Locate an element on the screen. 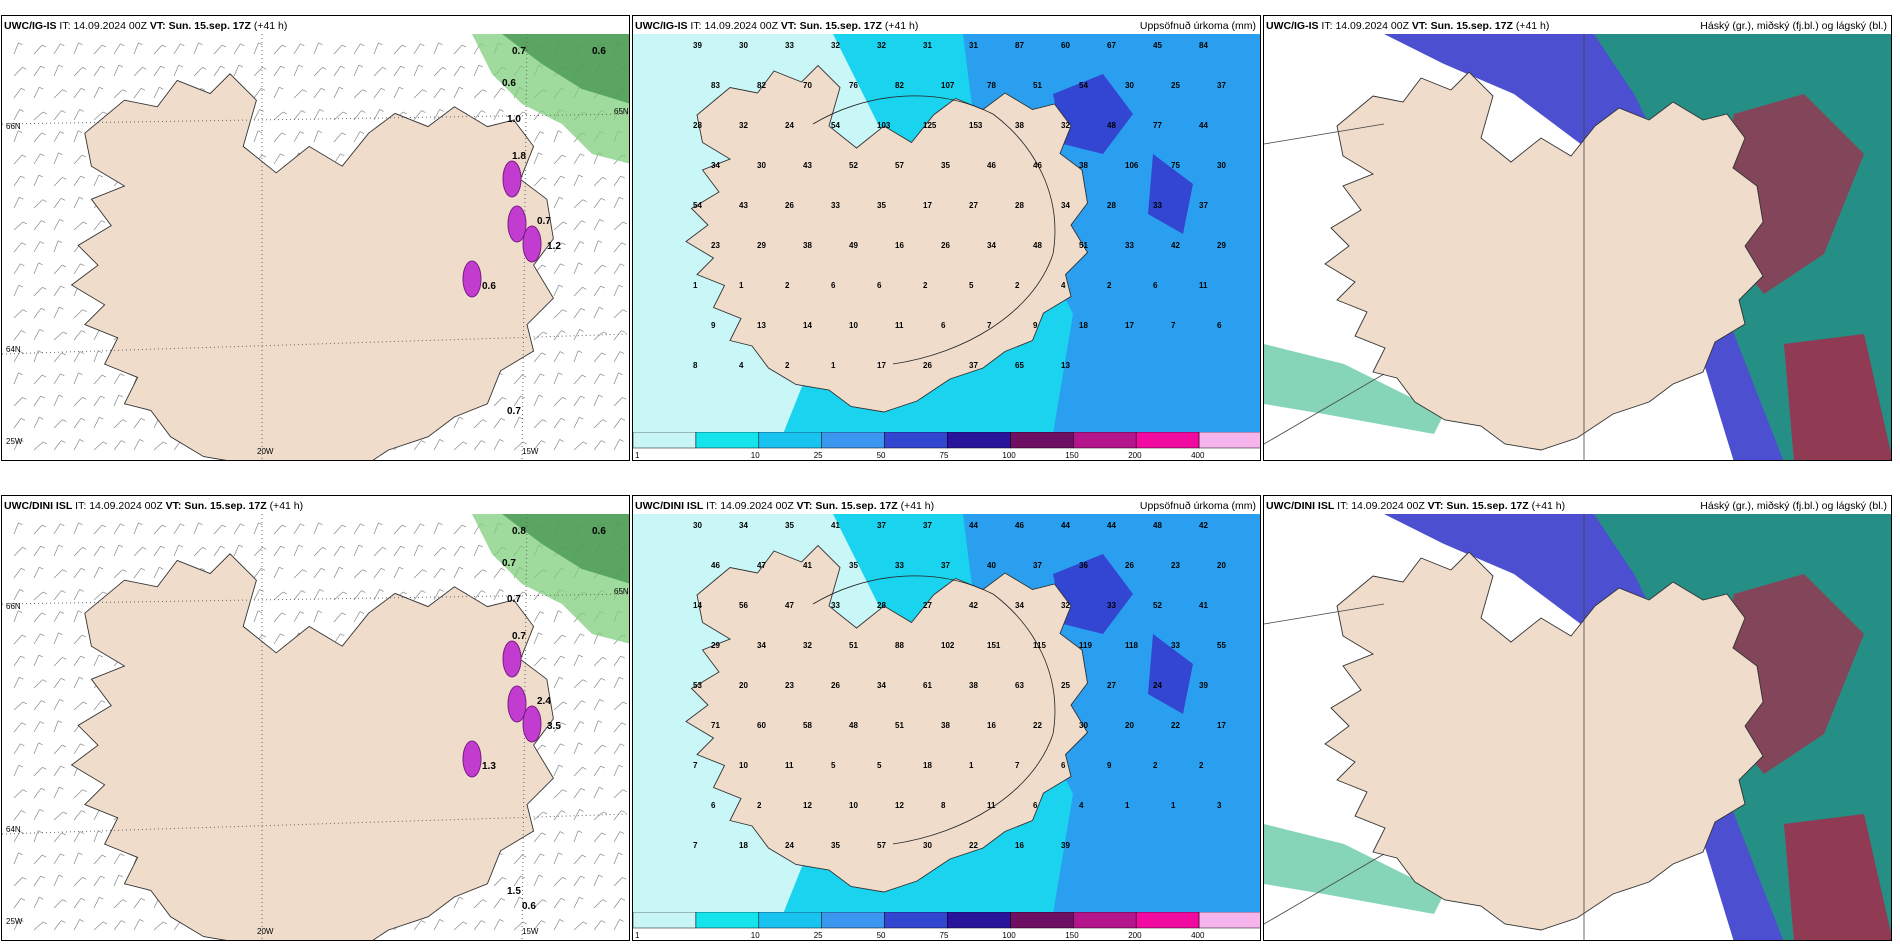 This screenshot has height=950, width=1900. iceland-landmass is located at coordinates (312, 746).